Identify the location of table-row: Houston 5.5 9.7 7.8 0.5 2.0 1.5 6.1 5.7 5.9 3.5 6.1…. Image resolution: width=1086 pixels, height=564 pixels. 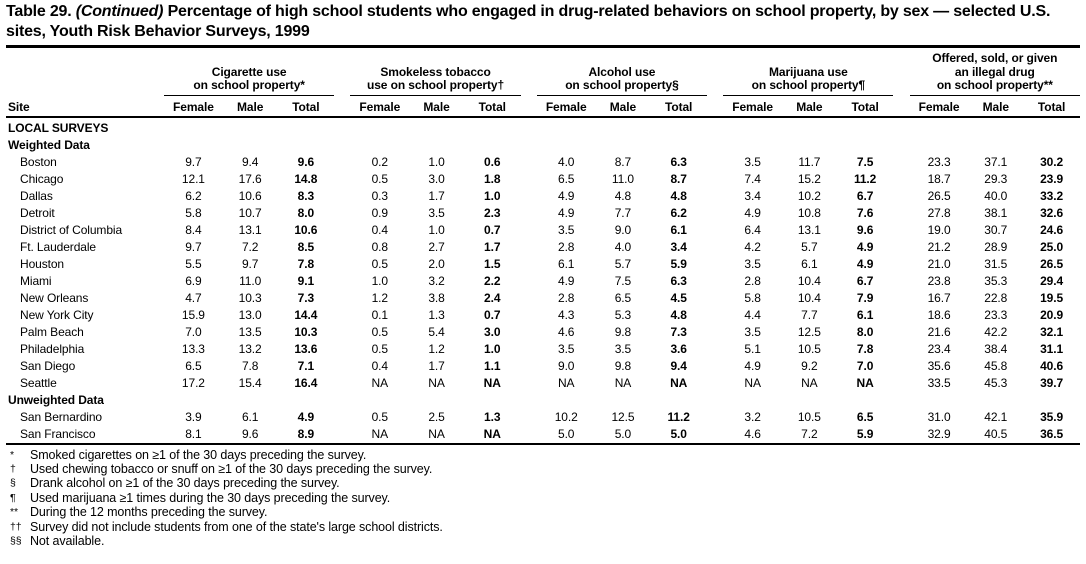
(543, 264).